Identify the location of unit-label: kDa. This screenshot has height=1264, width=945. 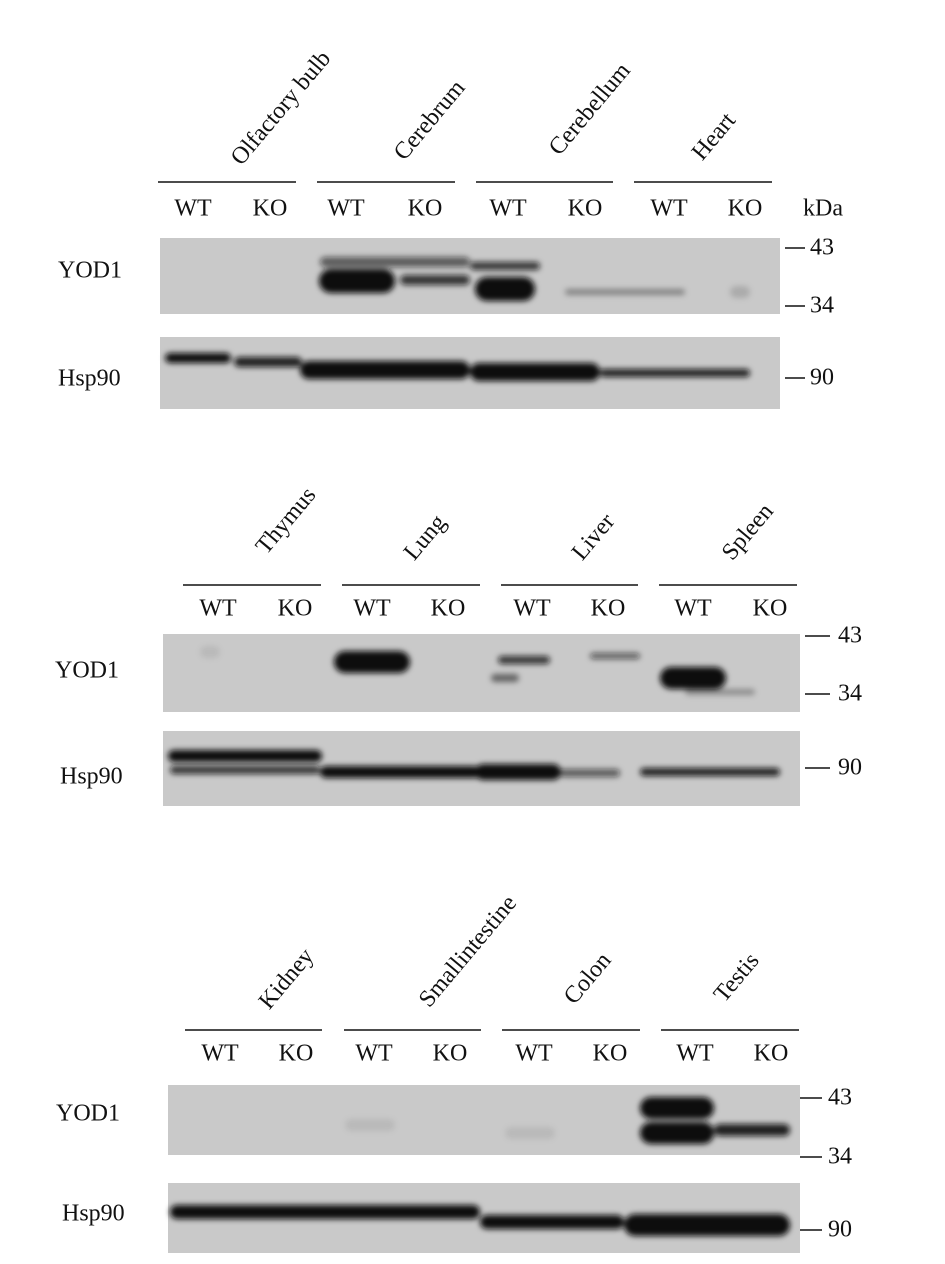
(823, 209).